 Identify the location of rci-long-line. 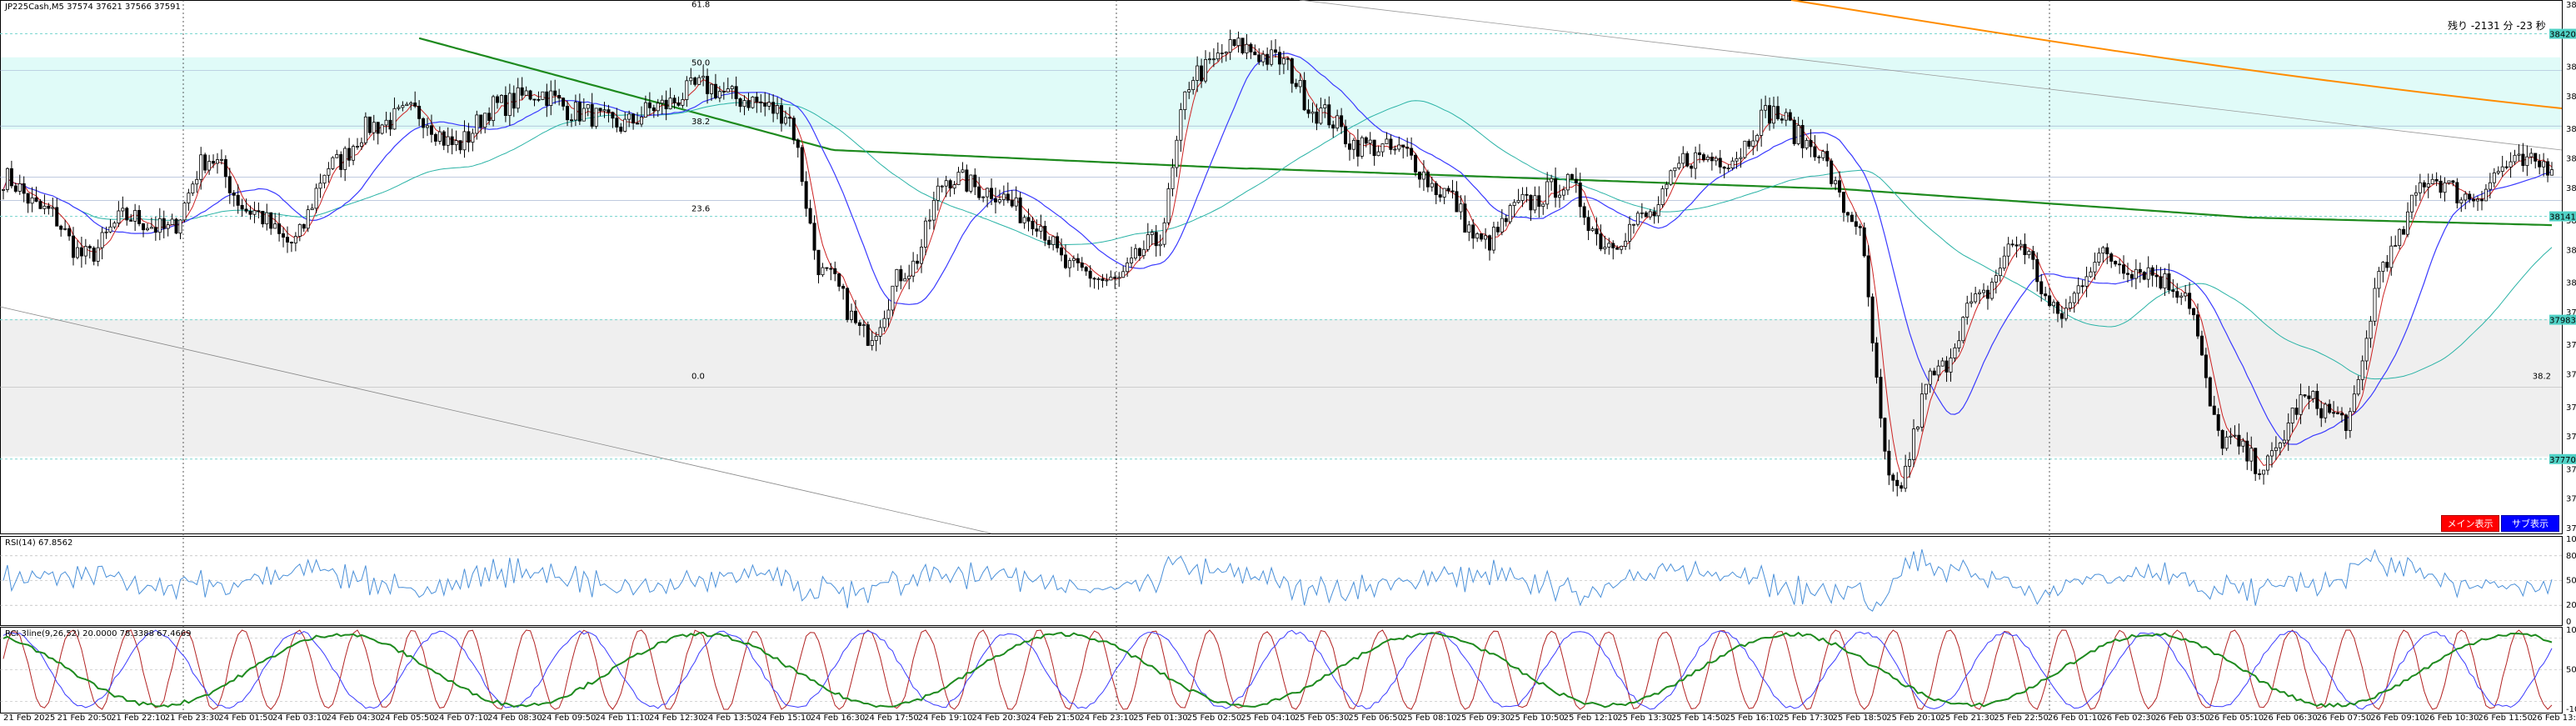
(1277, 669).